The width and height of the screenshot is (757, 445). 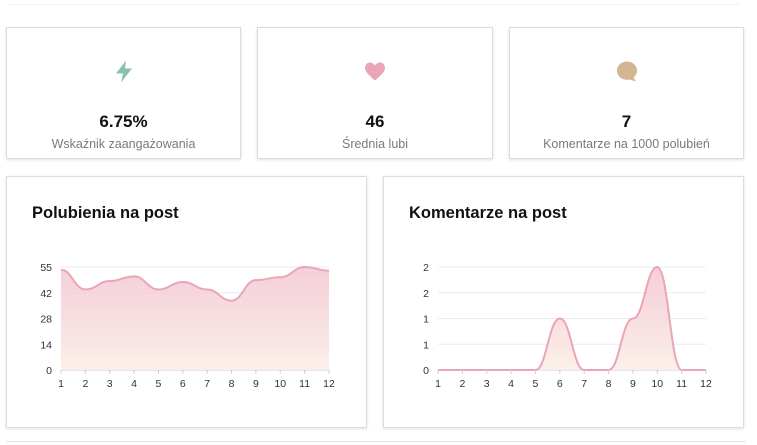 What do you see at coordinates (626, 93) in the screenshot?
I see `stat-card-comments-per-1000: 7 Komentarze na 1000 polubień` at bounding box center [626, 93].